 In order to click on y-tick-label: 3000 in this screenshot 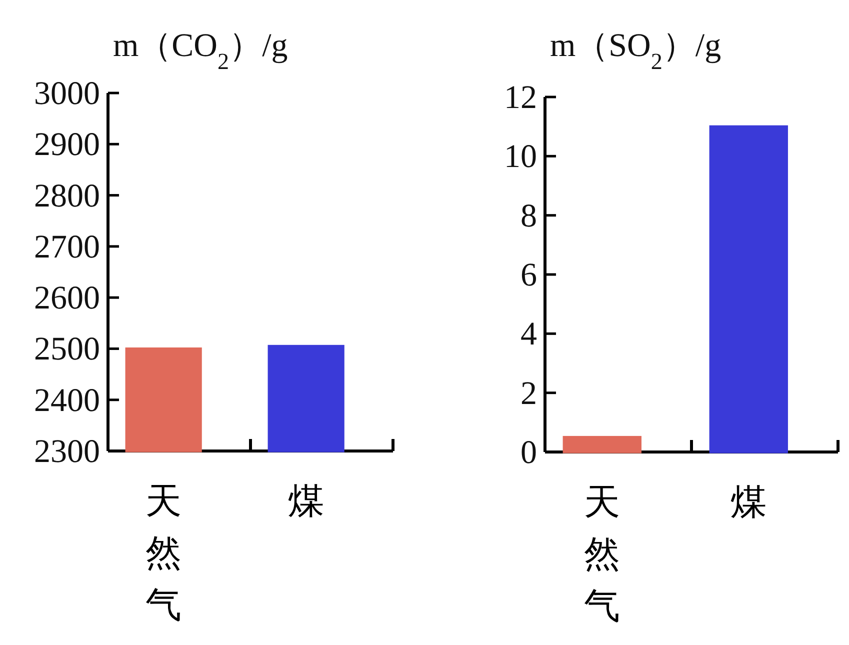, I will do `click(67, 94)`.